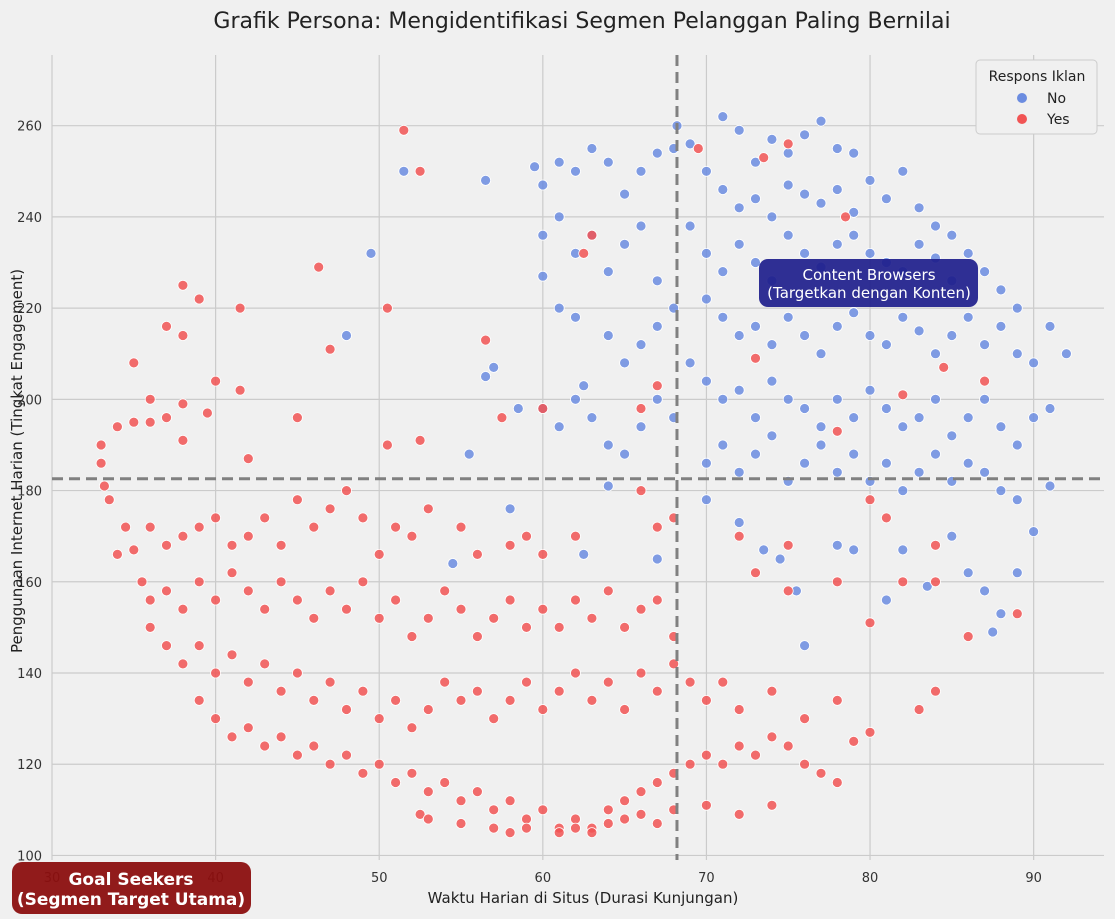 Image resolution: width=1115 pixels, height=919 pixels. I want to click on legend-label-yes: Yes, so click(1058, 120).